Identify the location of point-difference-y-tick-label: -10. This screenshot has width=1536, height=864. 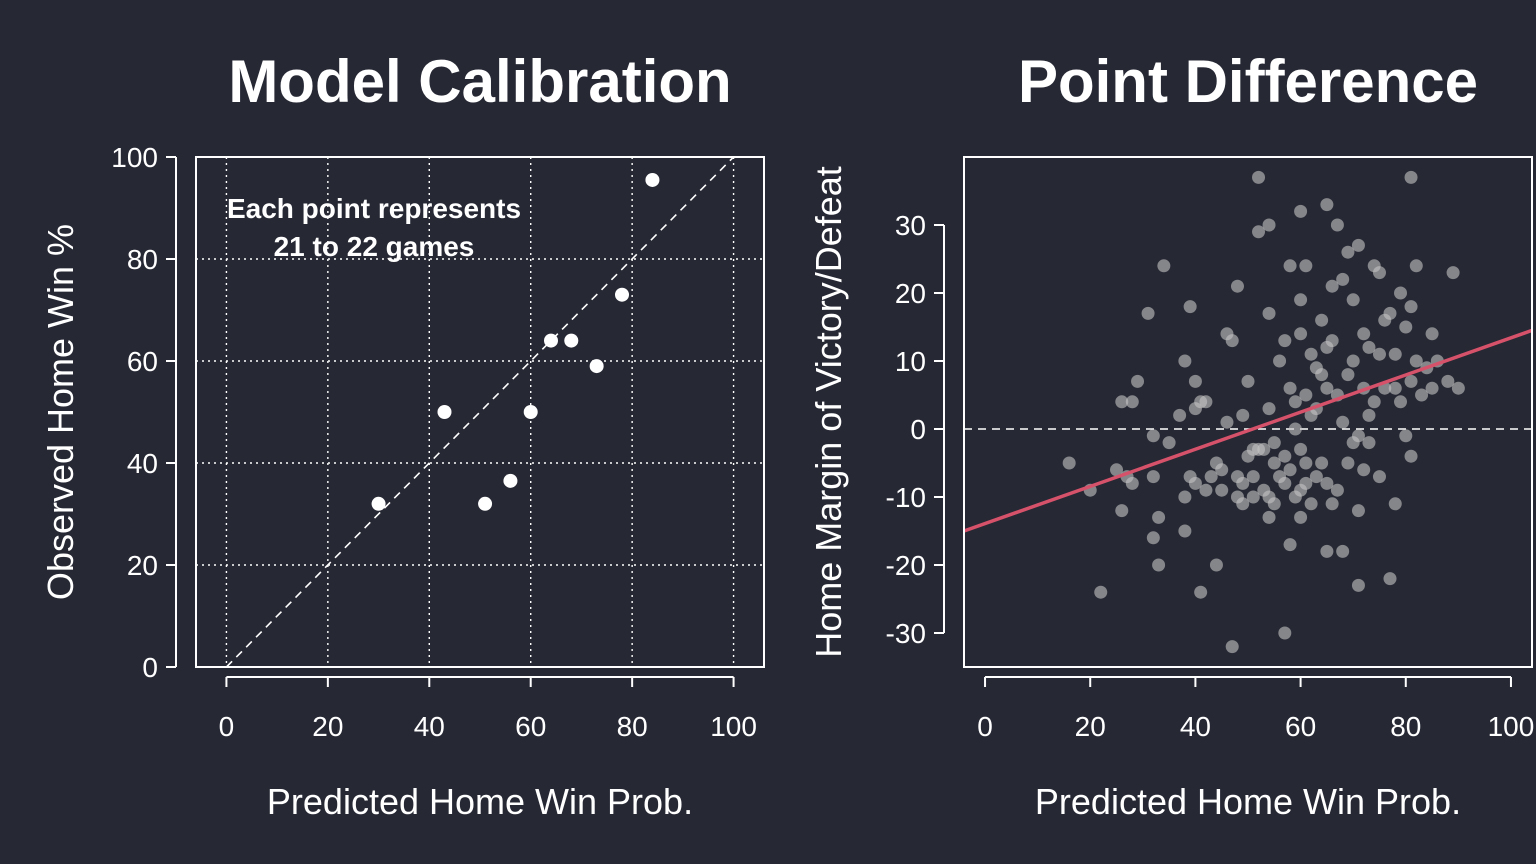
(906, 497).